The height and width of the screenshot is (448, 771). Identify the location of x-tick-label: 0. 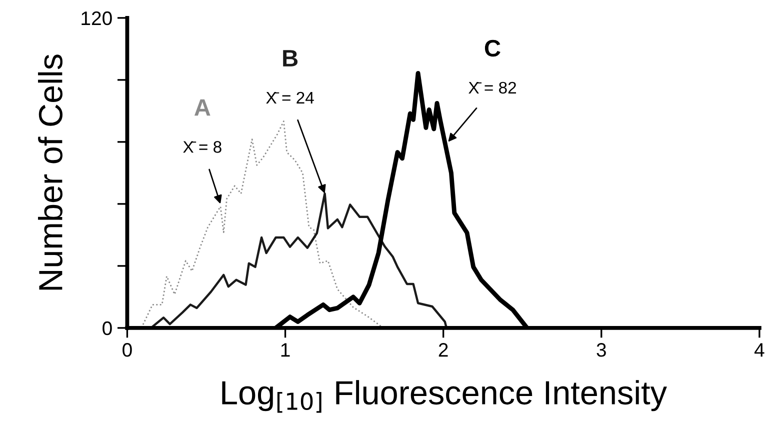
(127, 350).